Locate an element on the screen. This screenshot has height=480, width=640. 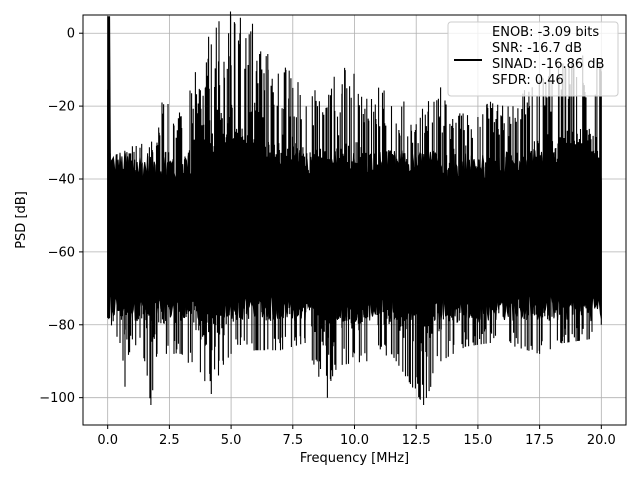
y-axis-ticks: 0 −20 −40 −60 −80 −100 is located at coordinates (61, 216).